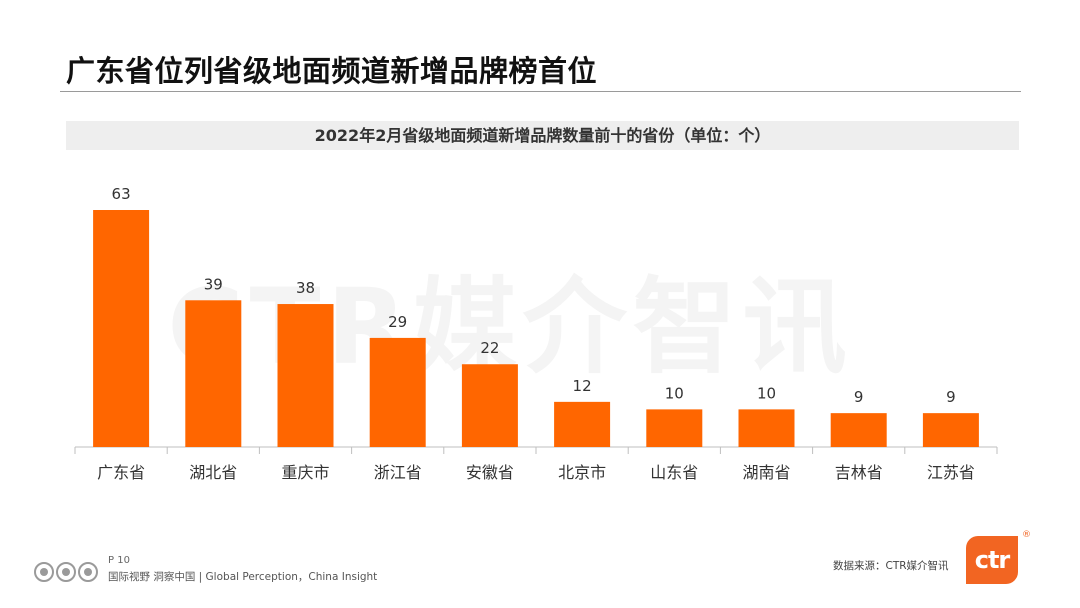 Image resolution: width=1080 pixels, height=608 pixels. What do you see at coordinates (305, 288) in the screenshot?
I see `bar-value-label: 38` at bounding box center [305, 288].